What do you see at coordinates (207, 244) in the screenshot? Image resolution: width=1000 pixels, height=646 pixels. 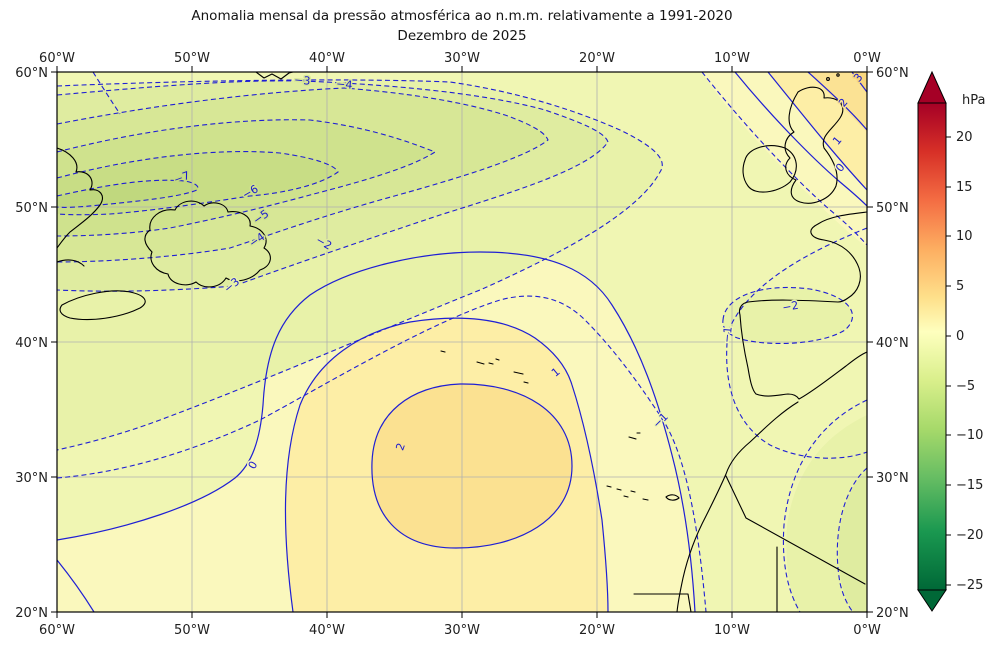 I see `coast-newfoundland` at bounding box center [207, 244].